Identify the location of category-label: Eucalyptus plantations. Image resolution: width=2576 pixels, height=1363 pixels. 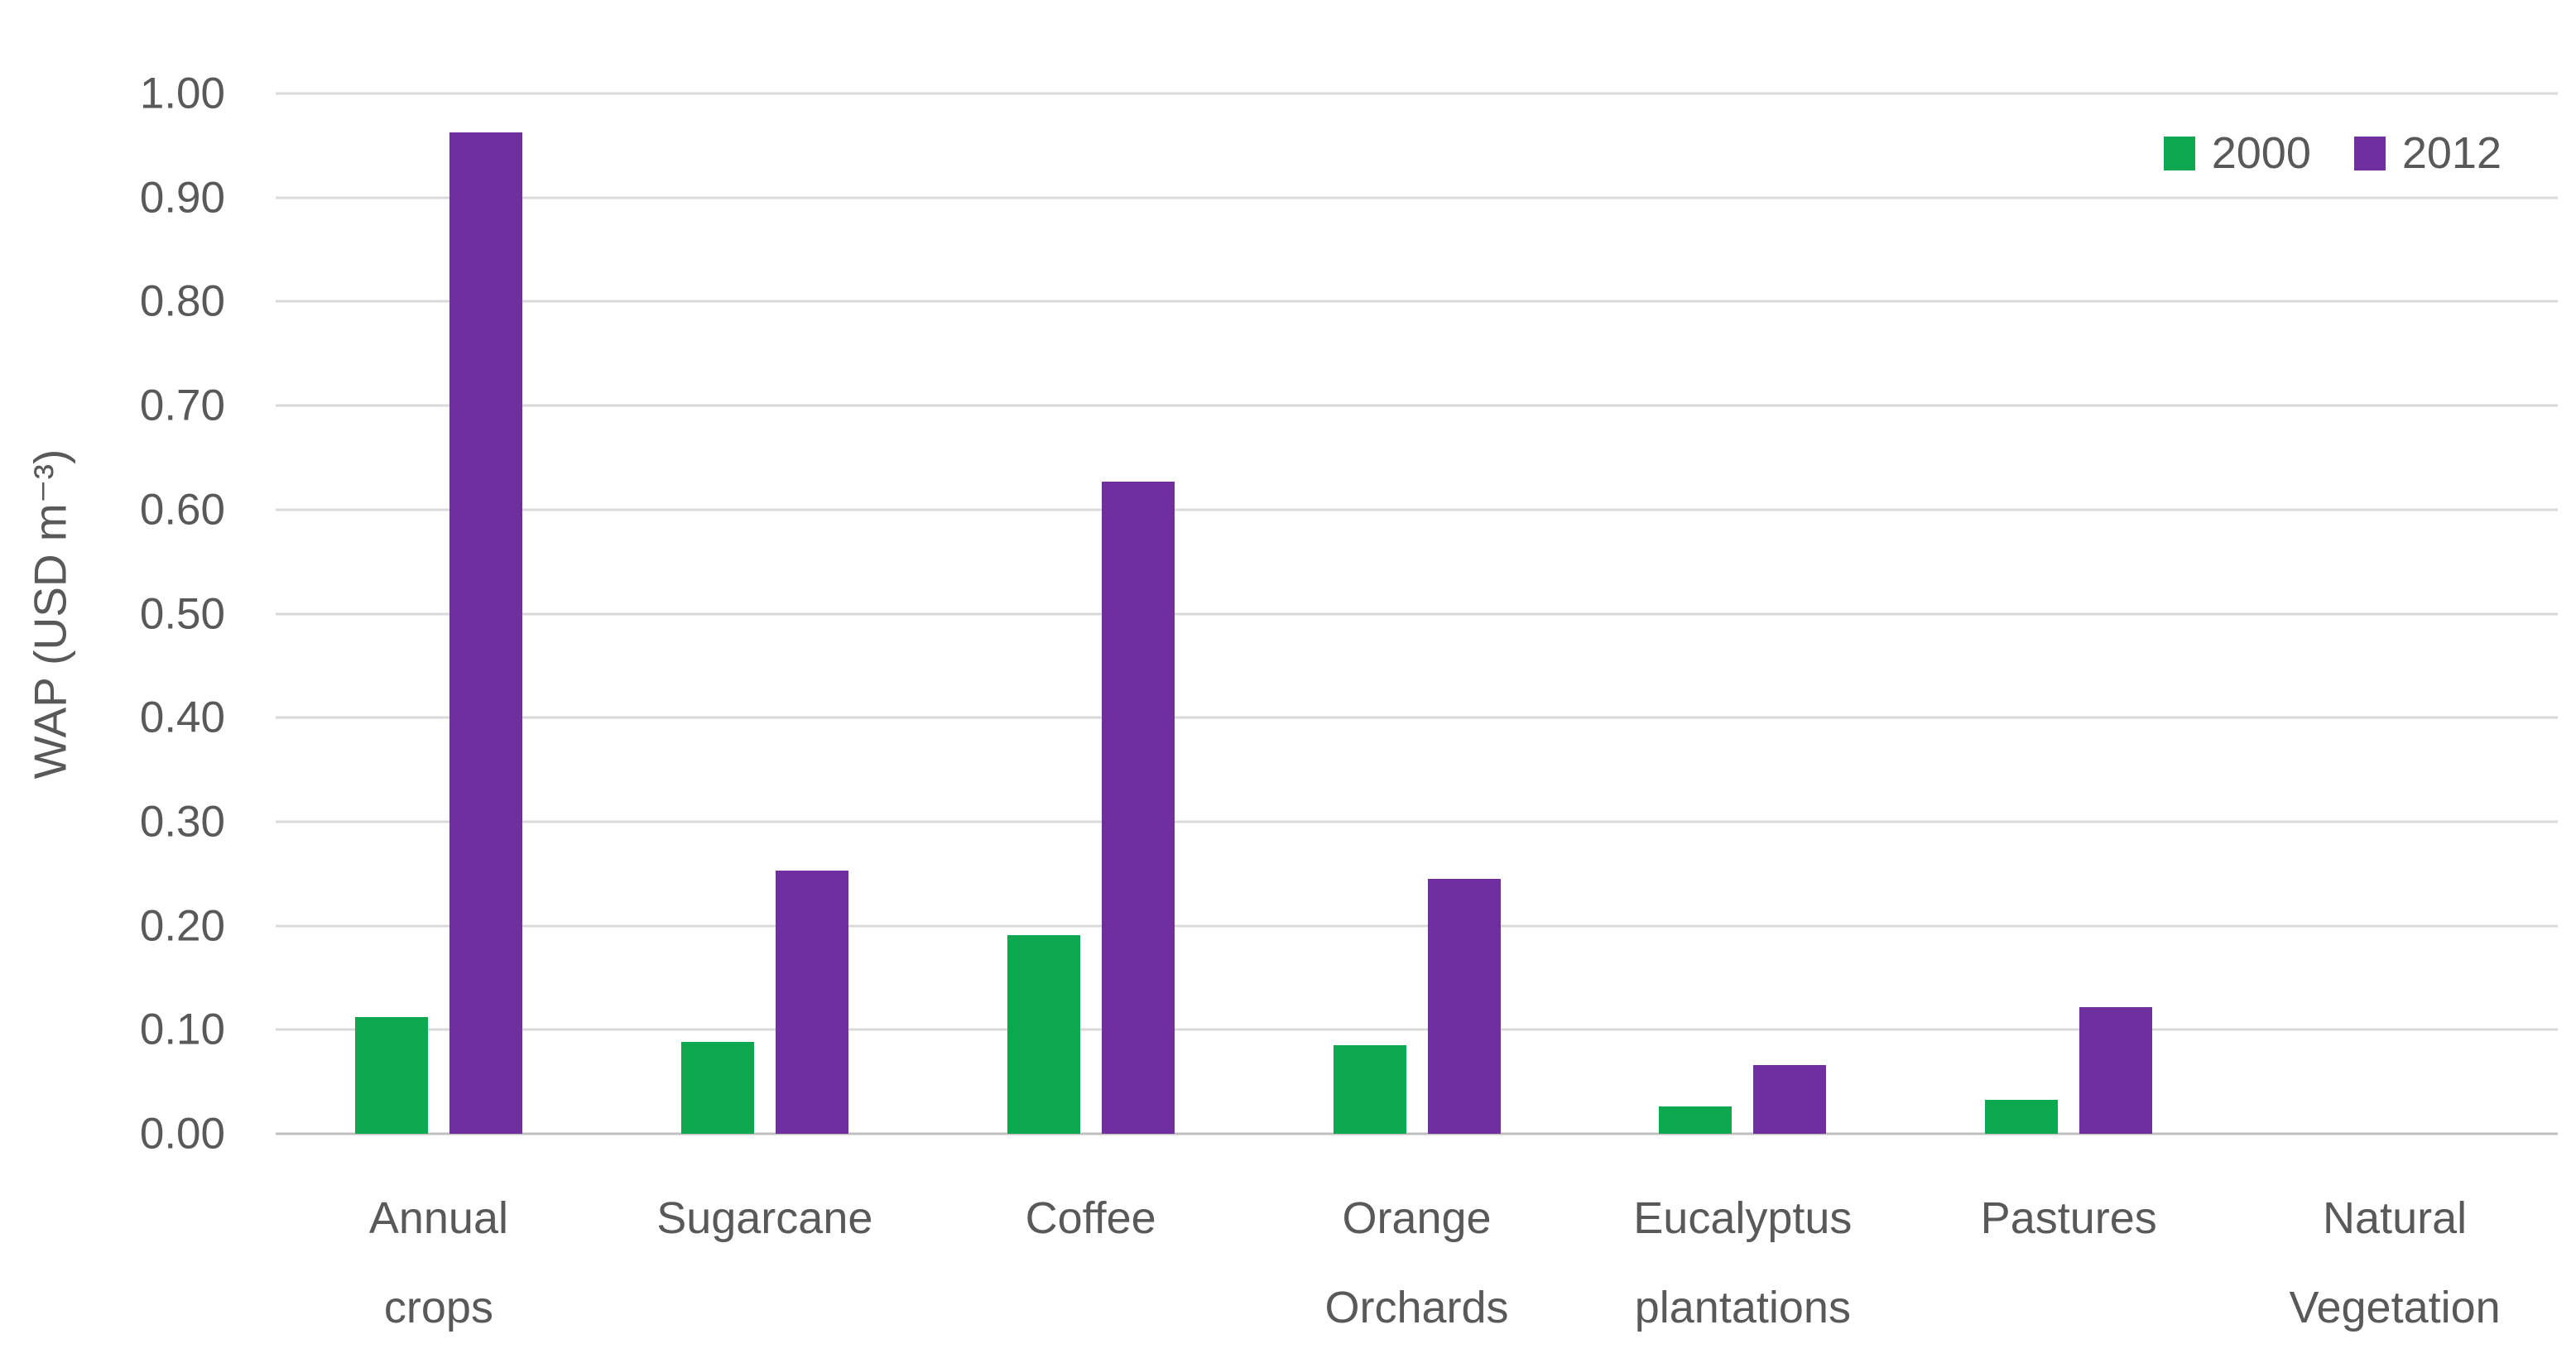
(1743, 1262).